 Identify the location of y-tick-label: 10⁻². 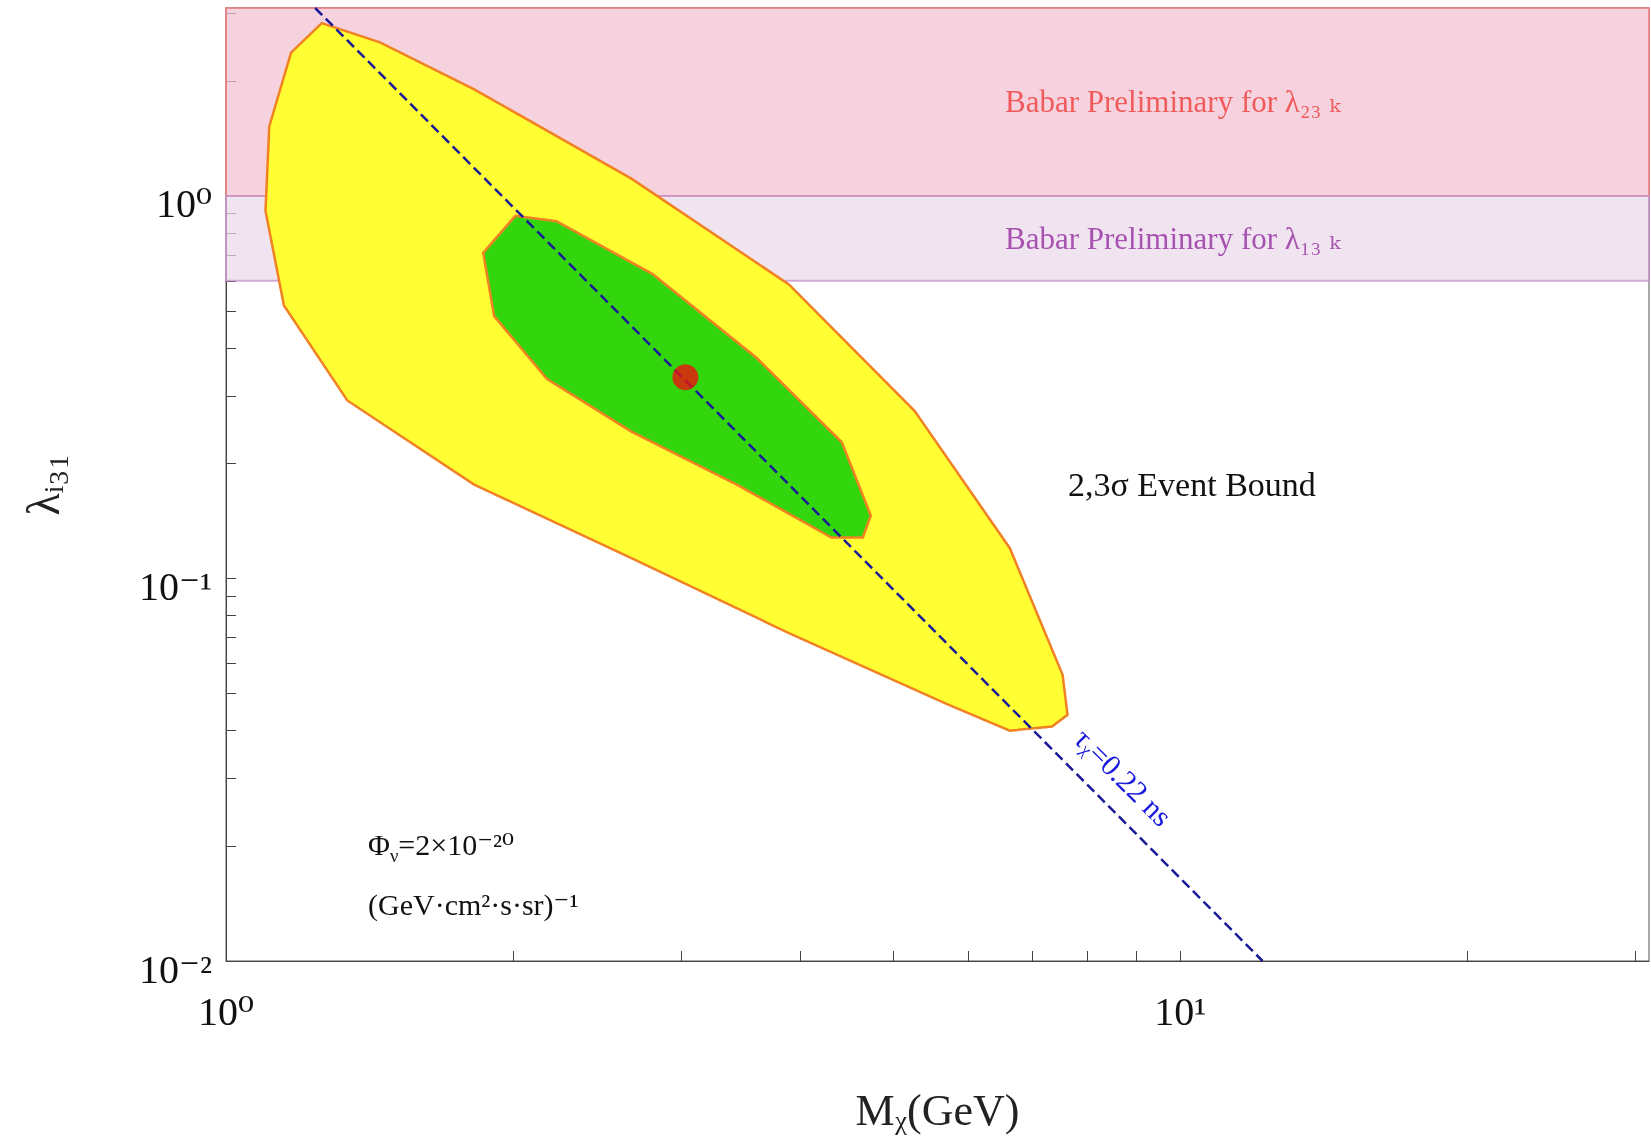
(175, 969).